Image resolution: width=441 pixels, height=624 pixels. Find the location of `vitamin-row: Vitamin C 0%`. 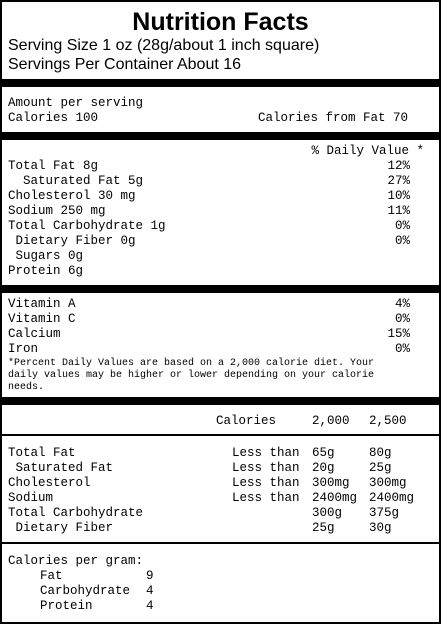

vitamin-row: Vitamin C 0% is located at coordinates (209, 319).